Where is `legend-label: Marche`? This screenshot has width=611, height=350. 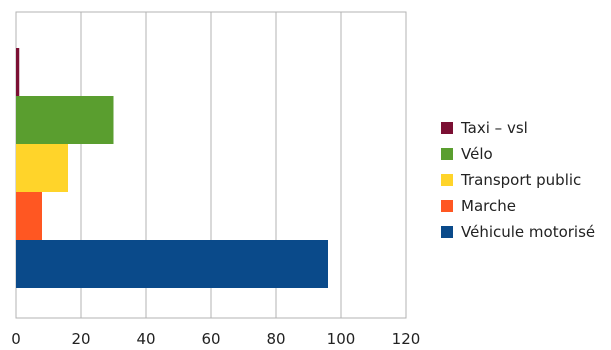
legend-label: Marche is located at coordinates (488, 206).